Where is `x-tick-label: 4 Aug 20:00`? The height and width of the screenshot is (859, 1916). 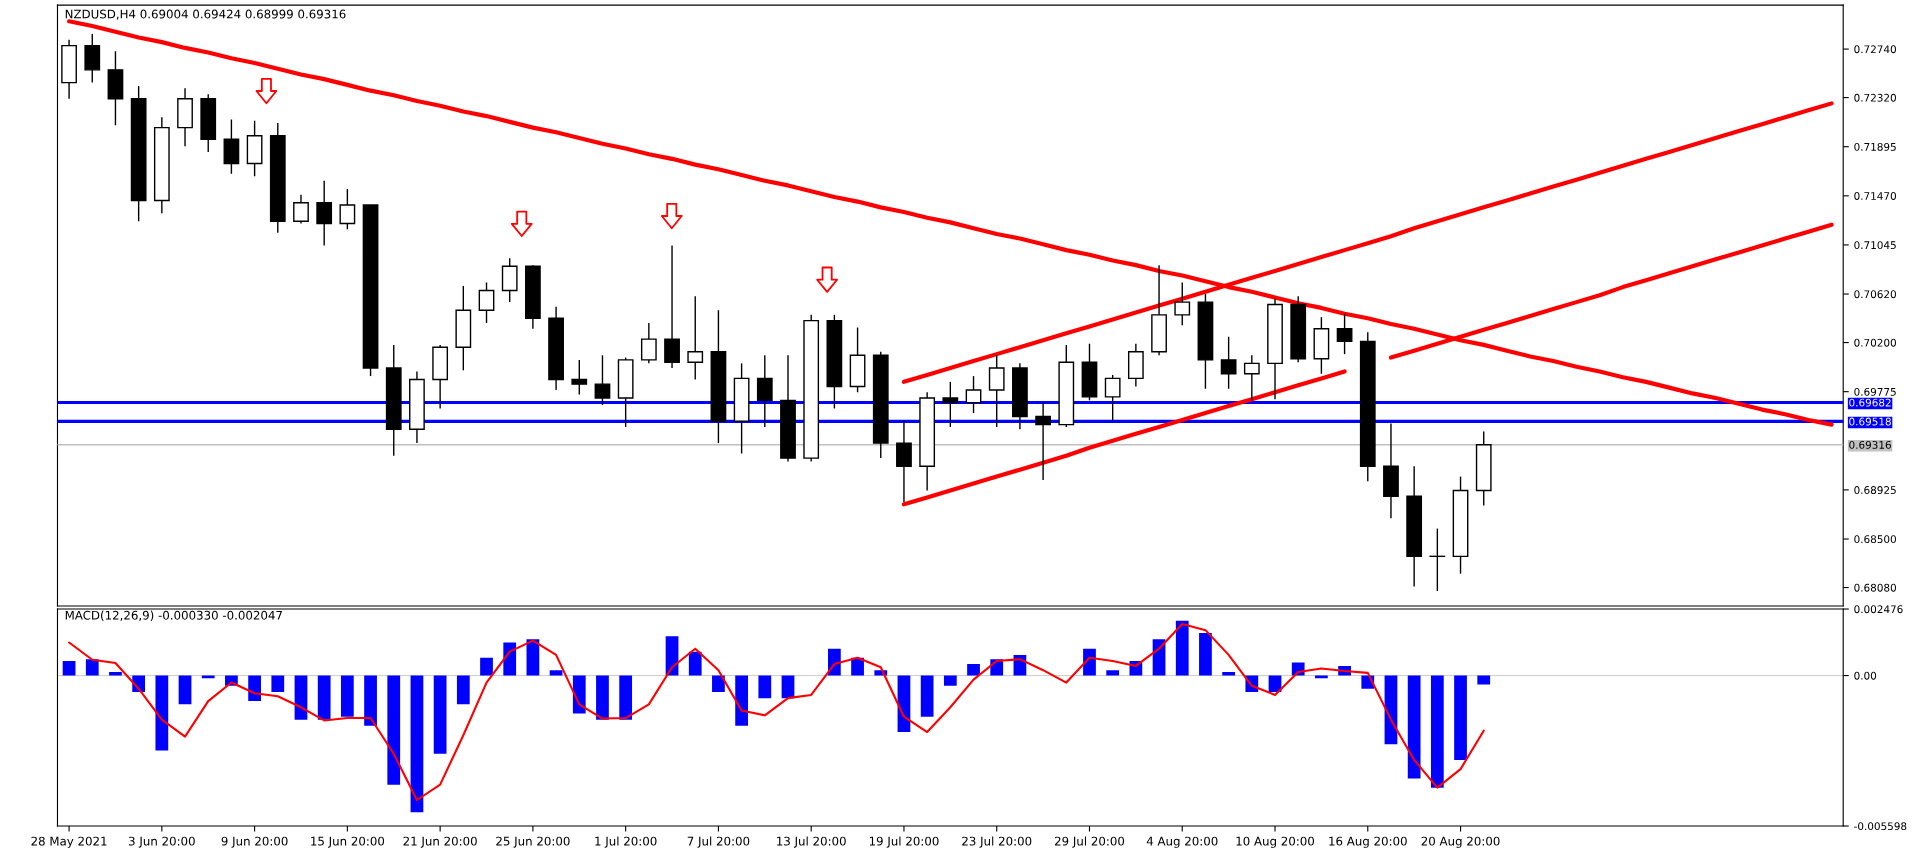
x-tick-label: 4 Aug 20:00 is located at coordinates (1182, 842).